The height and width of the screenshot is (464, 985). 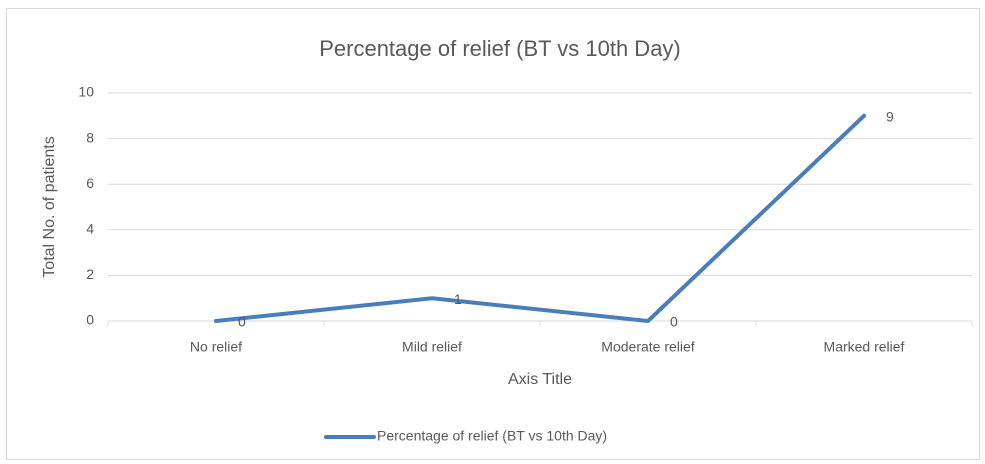 I want to click on x-tick-label: Mild relief, so click(x=432, y=347).